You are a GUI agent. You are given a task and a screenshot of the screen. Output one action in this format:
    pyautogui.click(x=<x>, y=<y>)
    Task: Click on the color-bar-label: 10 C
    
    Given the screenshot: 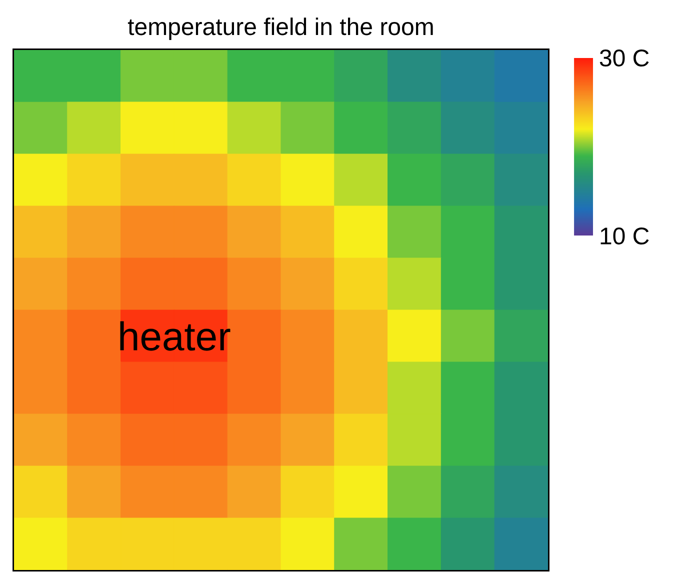 What is the action you would take?
    pyautogui.click(x=624, y=235)
    